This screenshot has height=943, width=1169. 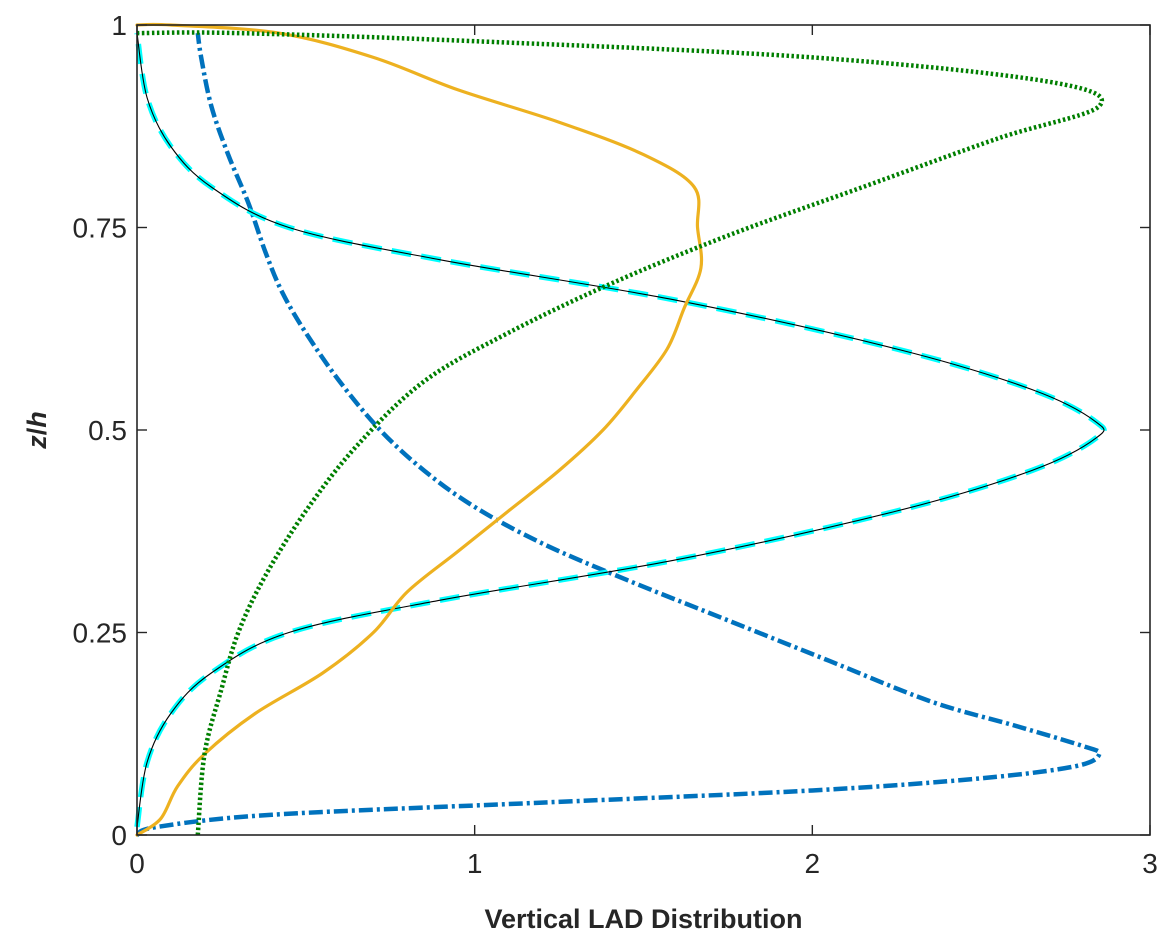 What do you see at coordinates (137, 863) in the screenshot?
I see `x-tick-label: 0` at bounding box center [137, 863].